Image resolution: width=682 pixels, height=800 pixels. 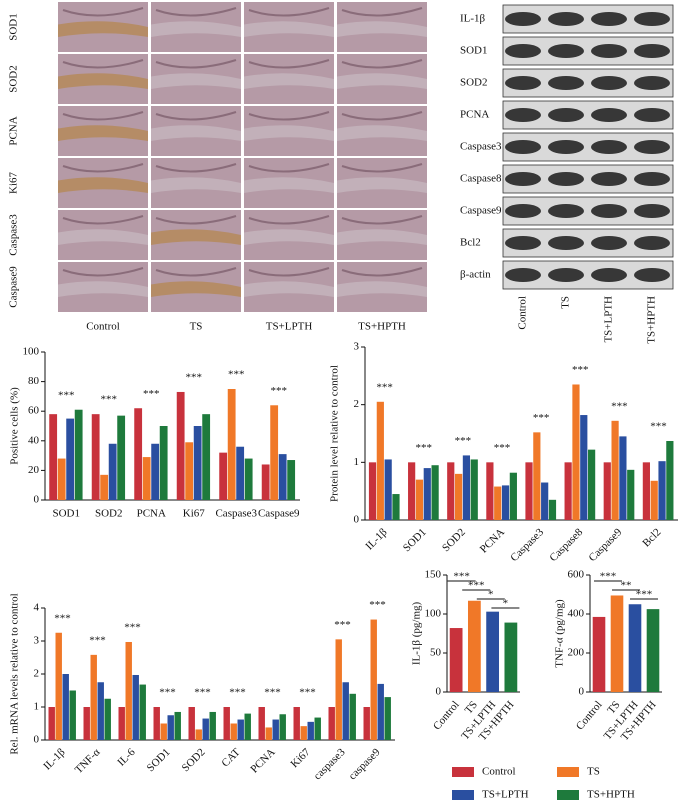 What do you see at coordinates (474, 115) in the screenshot?
I see `blot-label: PCNA` at bounding box center [474, 115].